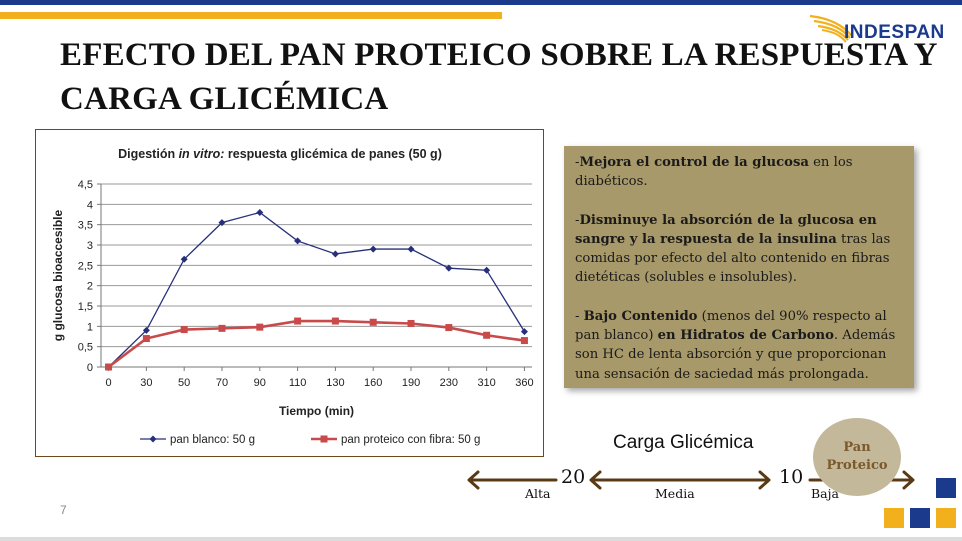 This screenshot has height=541, width=962. Describe the element at coordinates (184, 383) in the screenshot. I see `x-tick-label: 50` at that location.